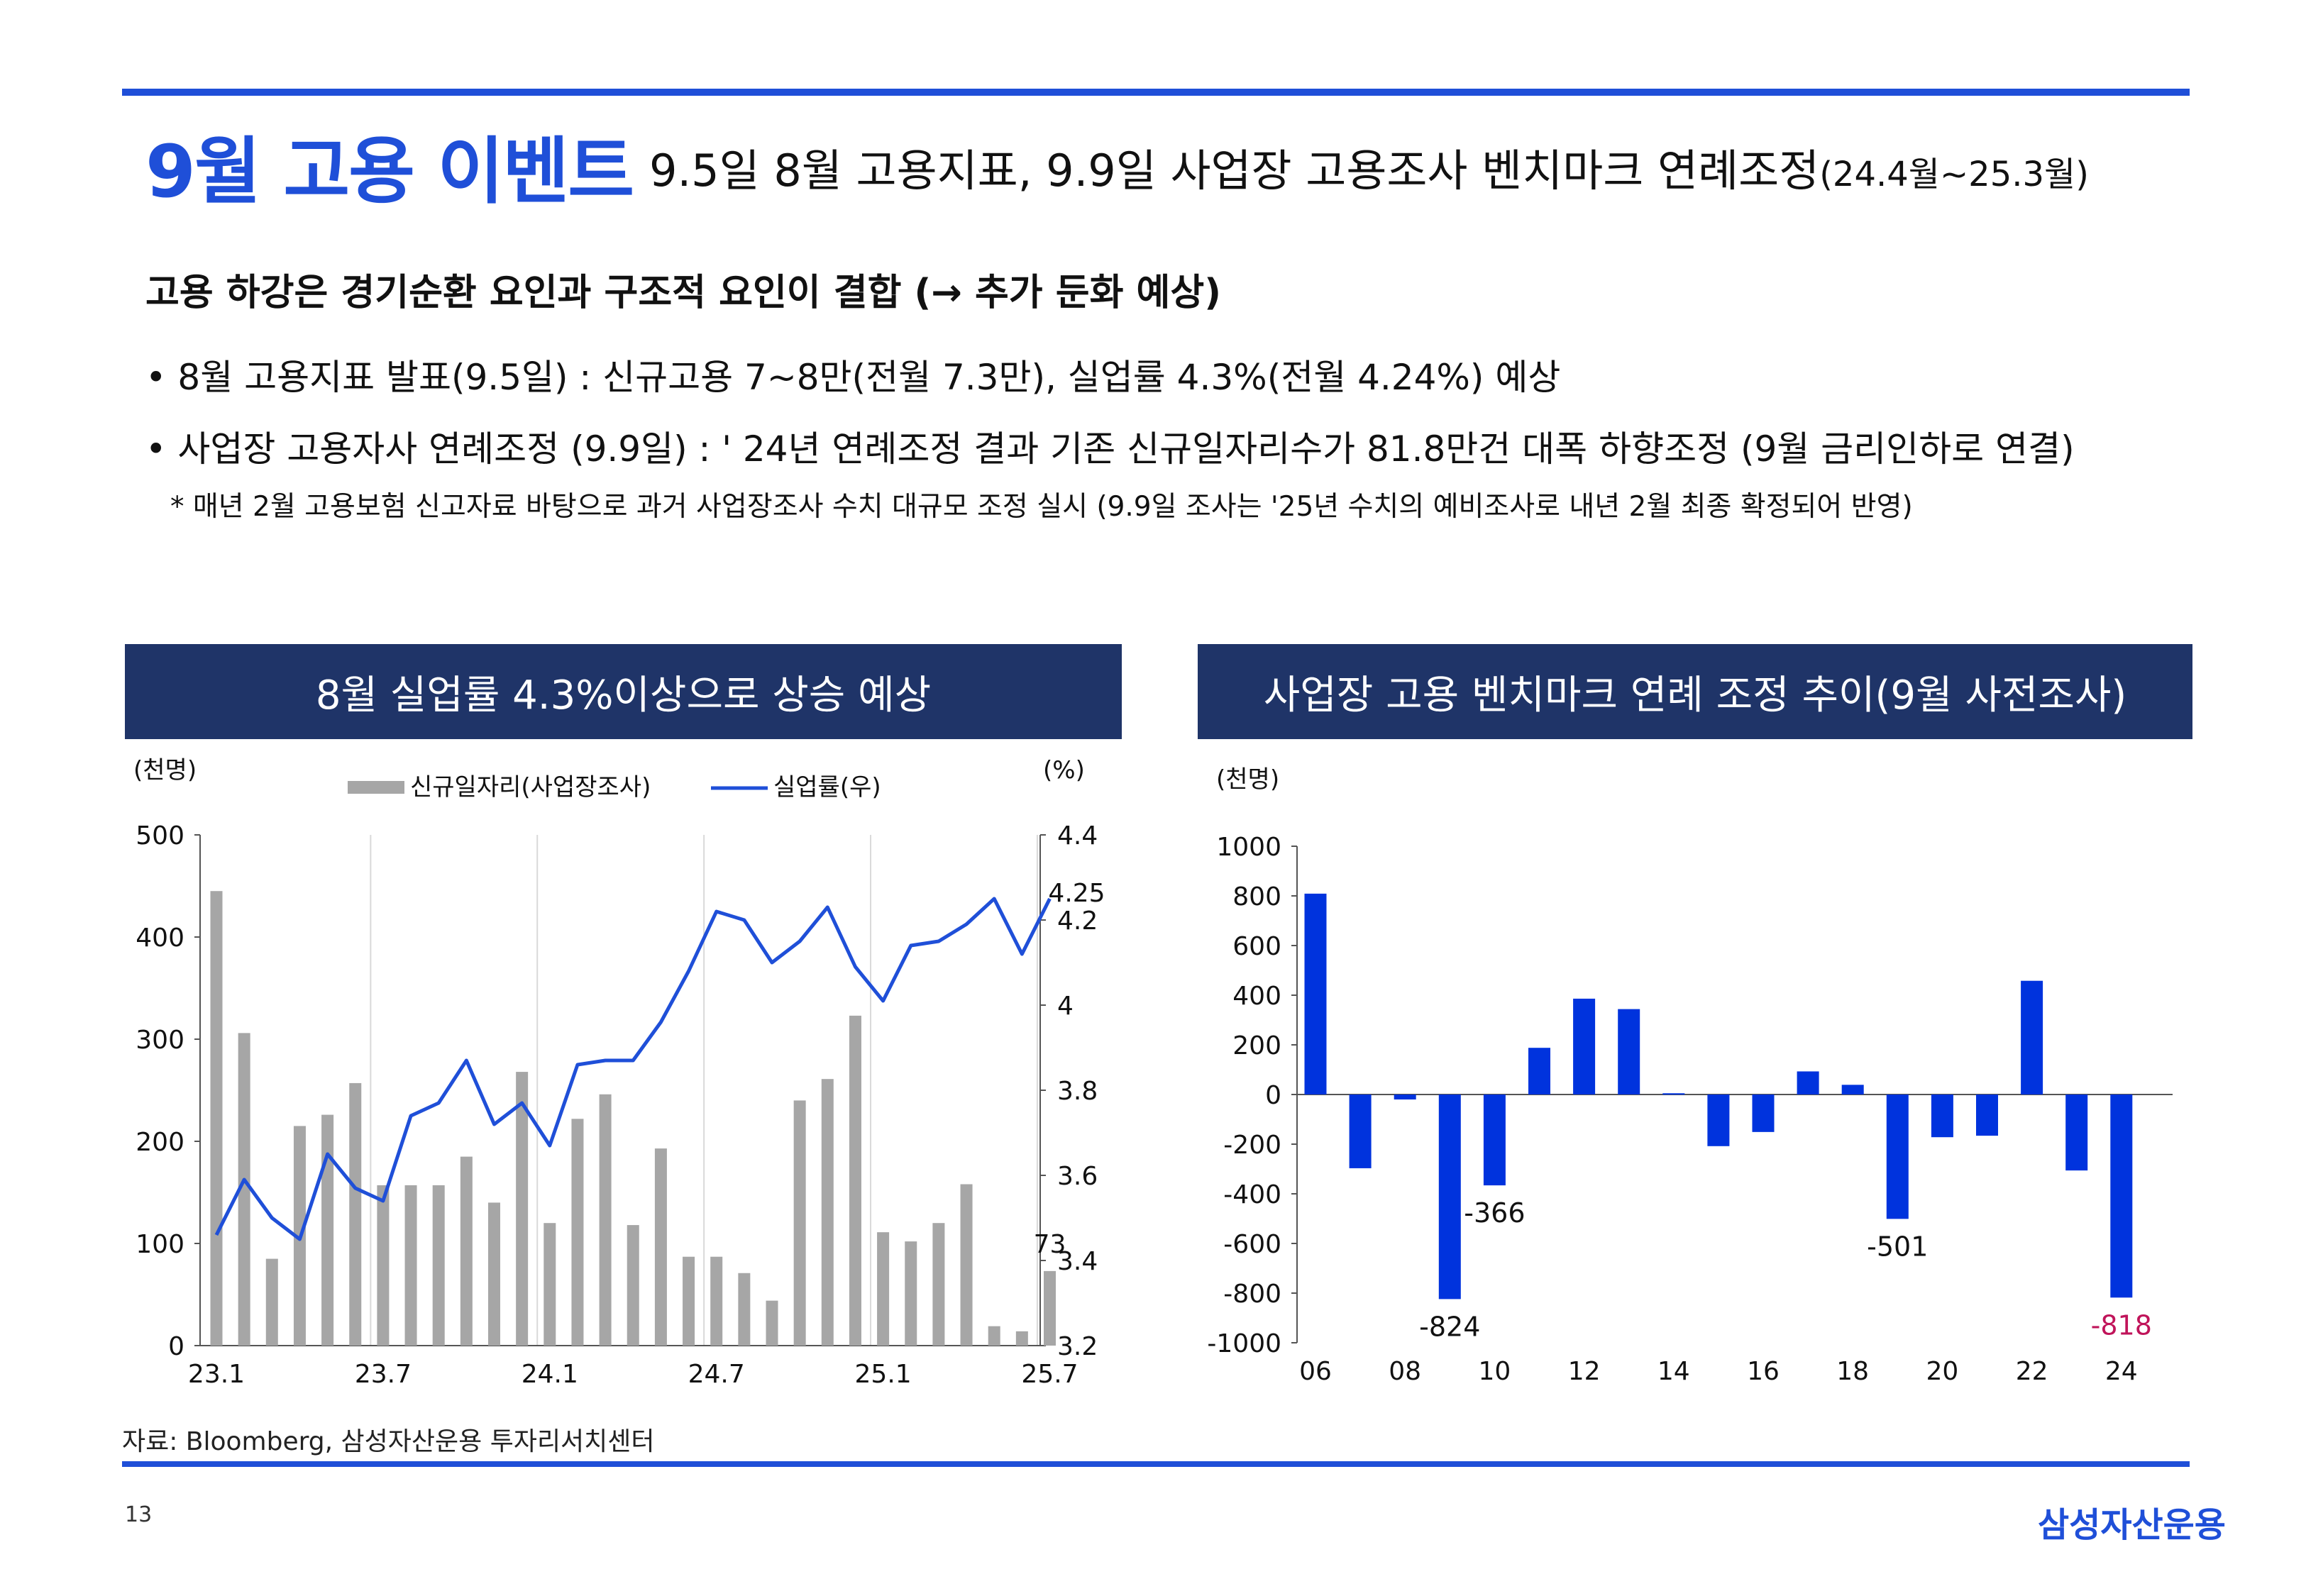  Describe the element at coordinates (1315, 1371) in the screenshot. I see `x-axis-tick-label: 06` at that location.